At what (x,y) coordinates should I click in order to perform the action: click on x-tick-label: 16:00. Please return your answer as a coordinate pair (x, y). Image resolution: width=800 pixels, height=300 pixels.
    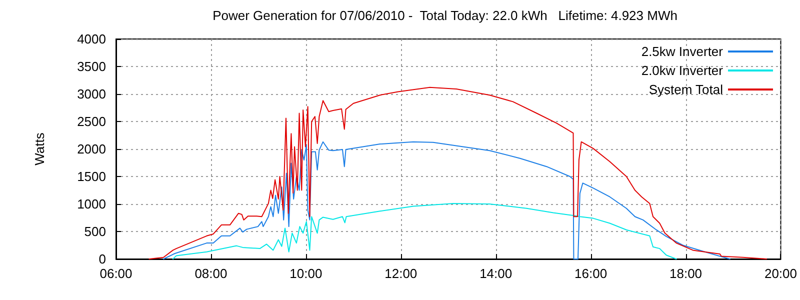
    Looking at the image, I should click on (591, 273).